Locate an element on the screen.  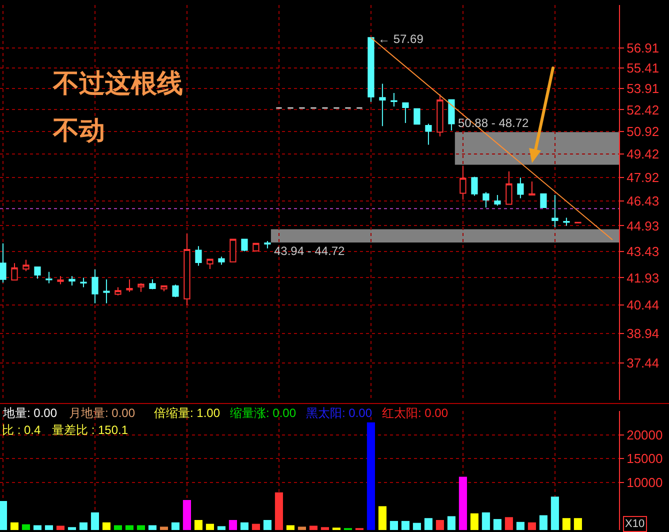
annotation: 比 : 0.4 is located at coordinates (22, 430).